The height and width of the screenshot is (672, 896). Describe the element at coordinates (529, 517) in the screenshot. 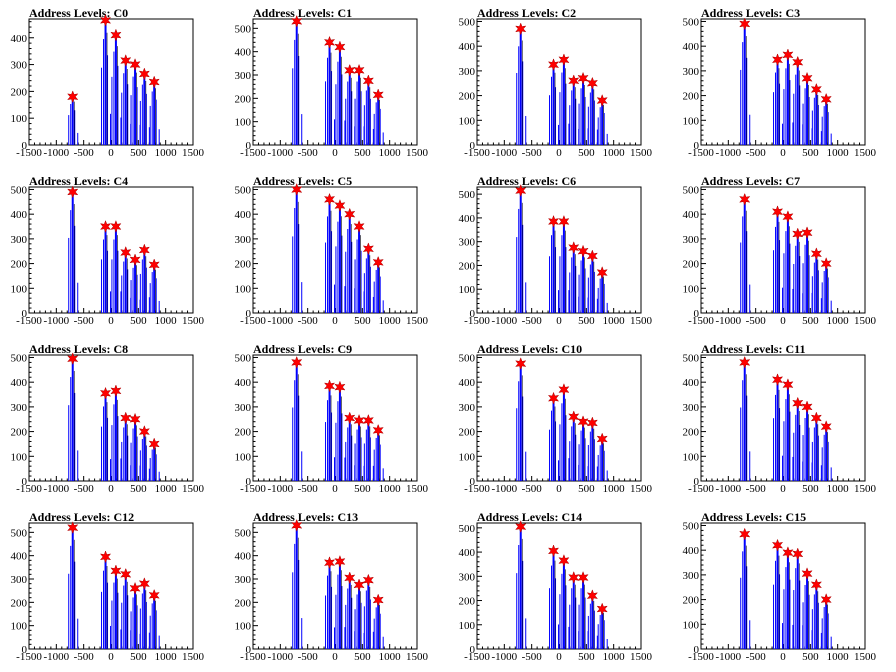

I see `chart-title: Address Levels: C14` at that location.